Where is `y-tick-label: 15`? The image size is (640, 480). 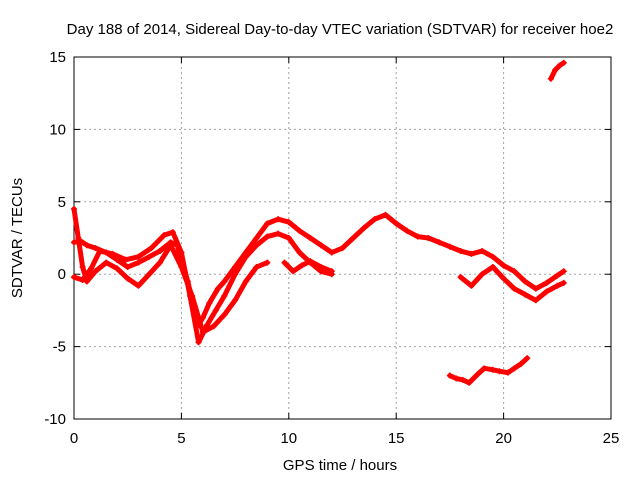
y-tick-label: 15 is located at coordinates (57, 57).